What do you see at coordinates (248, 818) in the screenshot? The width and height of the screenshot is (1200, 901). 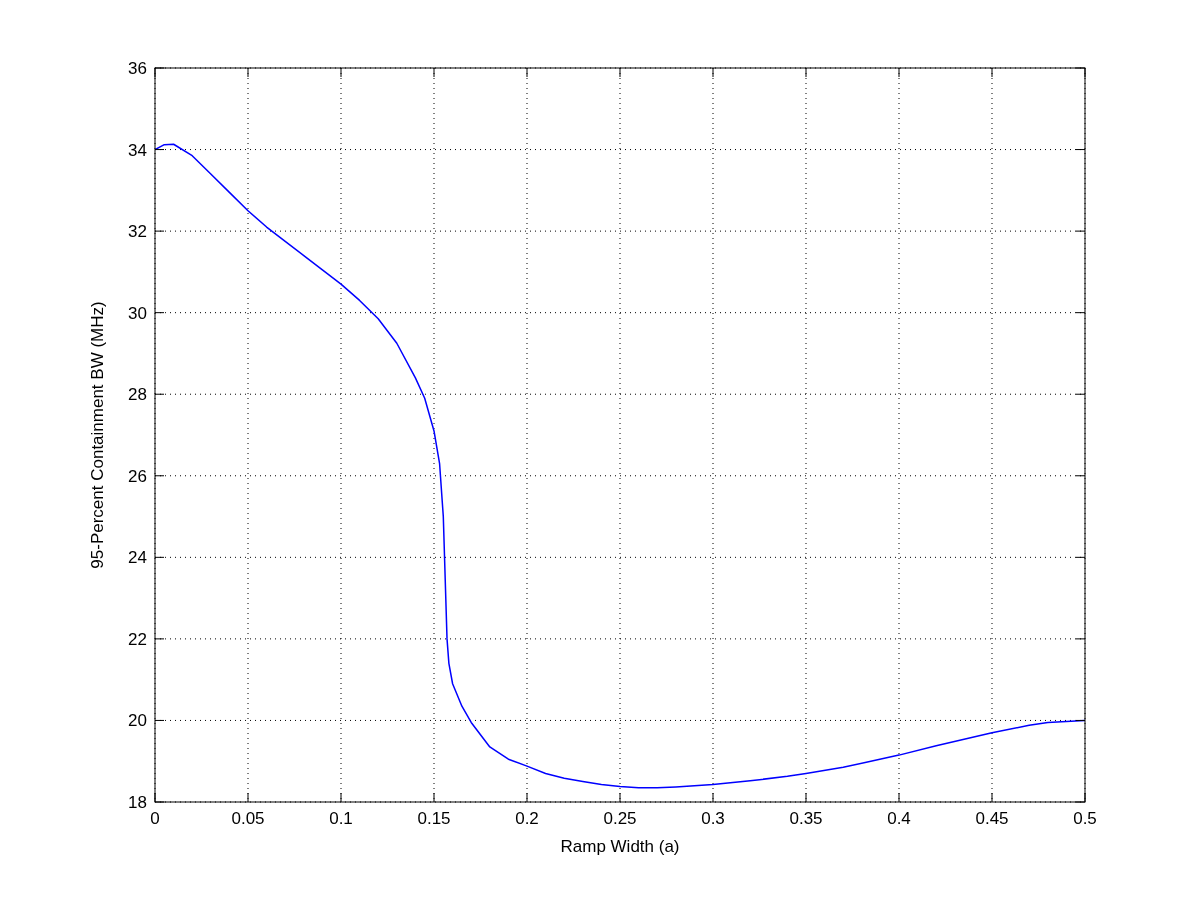 I see `x-tick-label: 0.05` at bounding box center [248, 818].